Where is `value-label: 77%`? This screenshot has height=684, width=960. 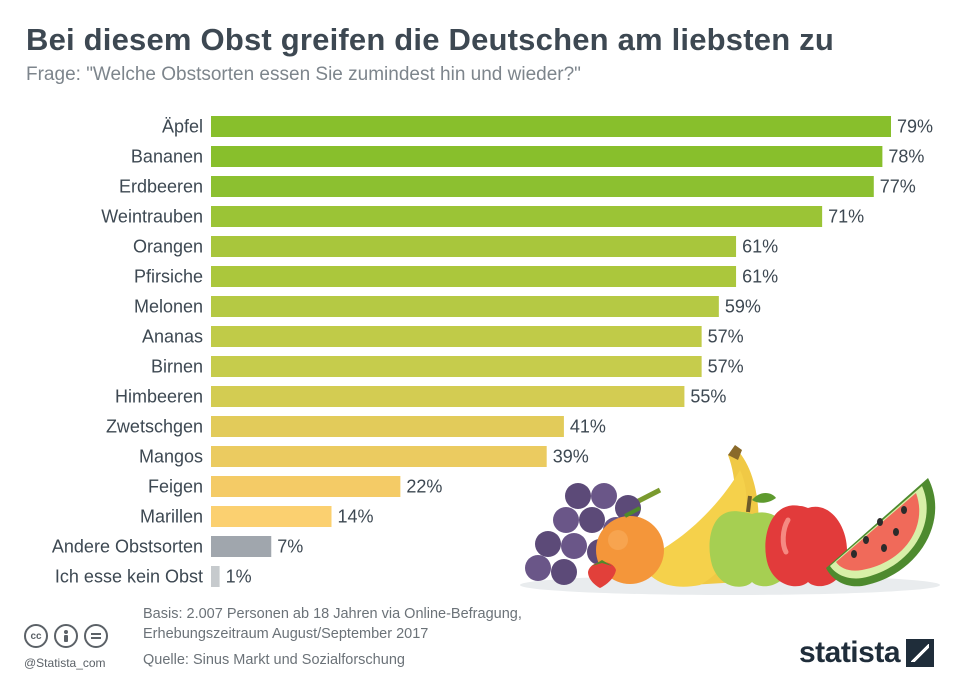 value-label: 77% is located at coordinates (898, 187).